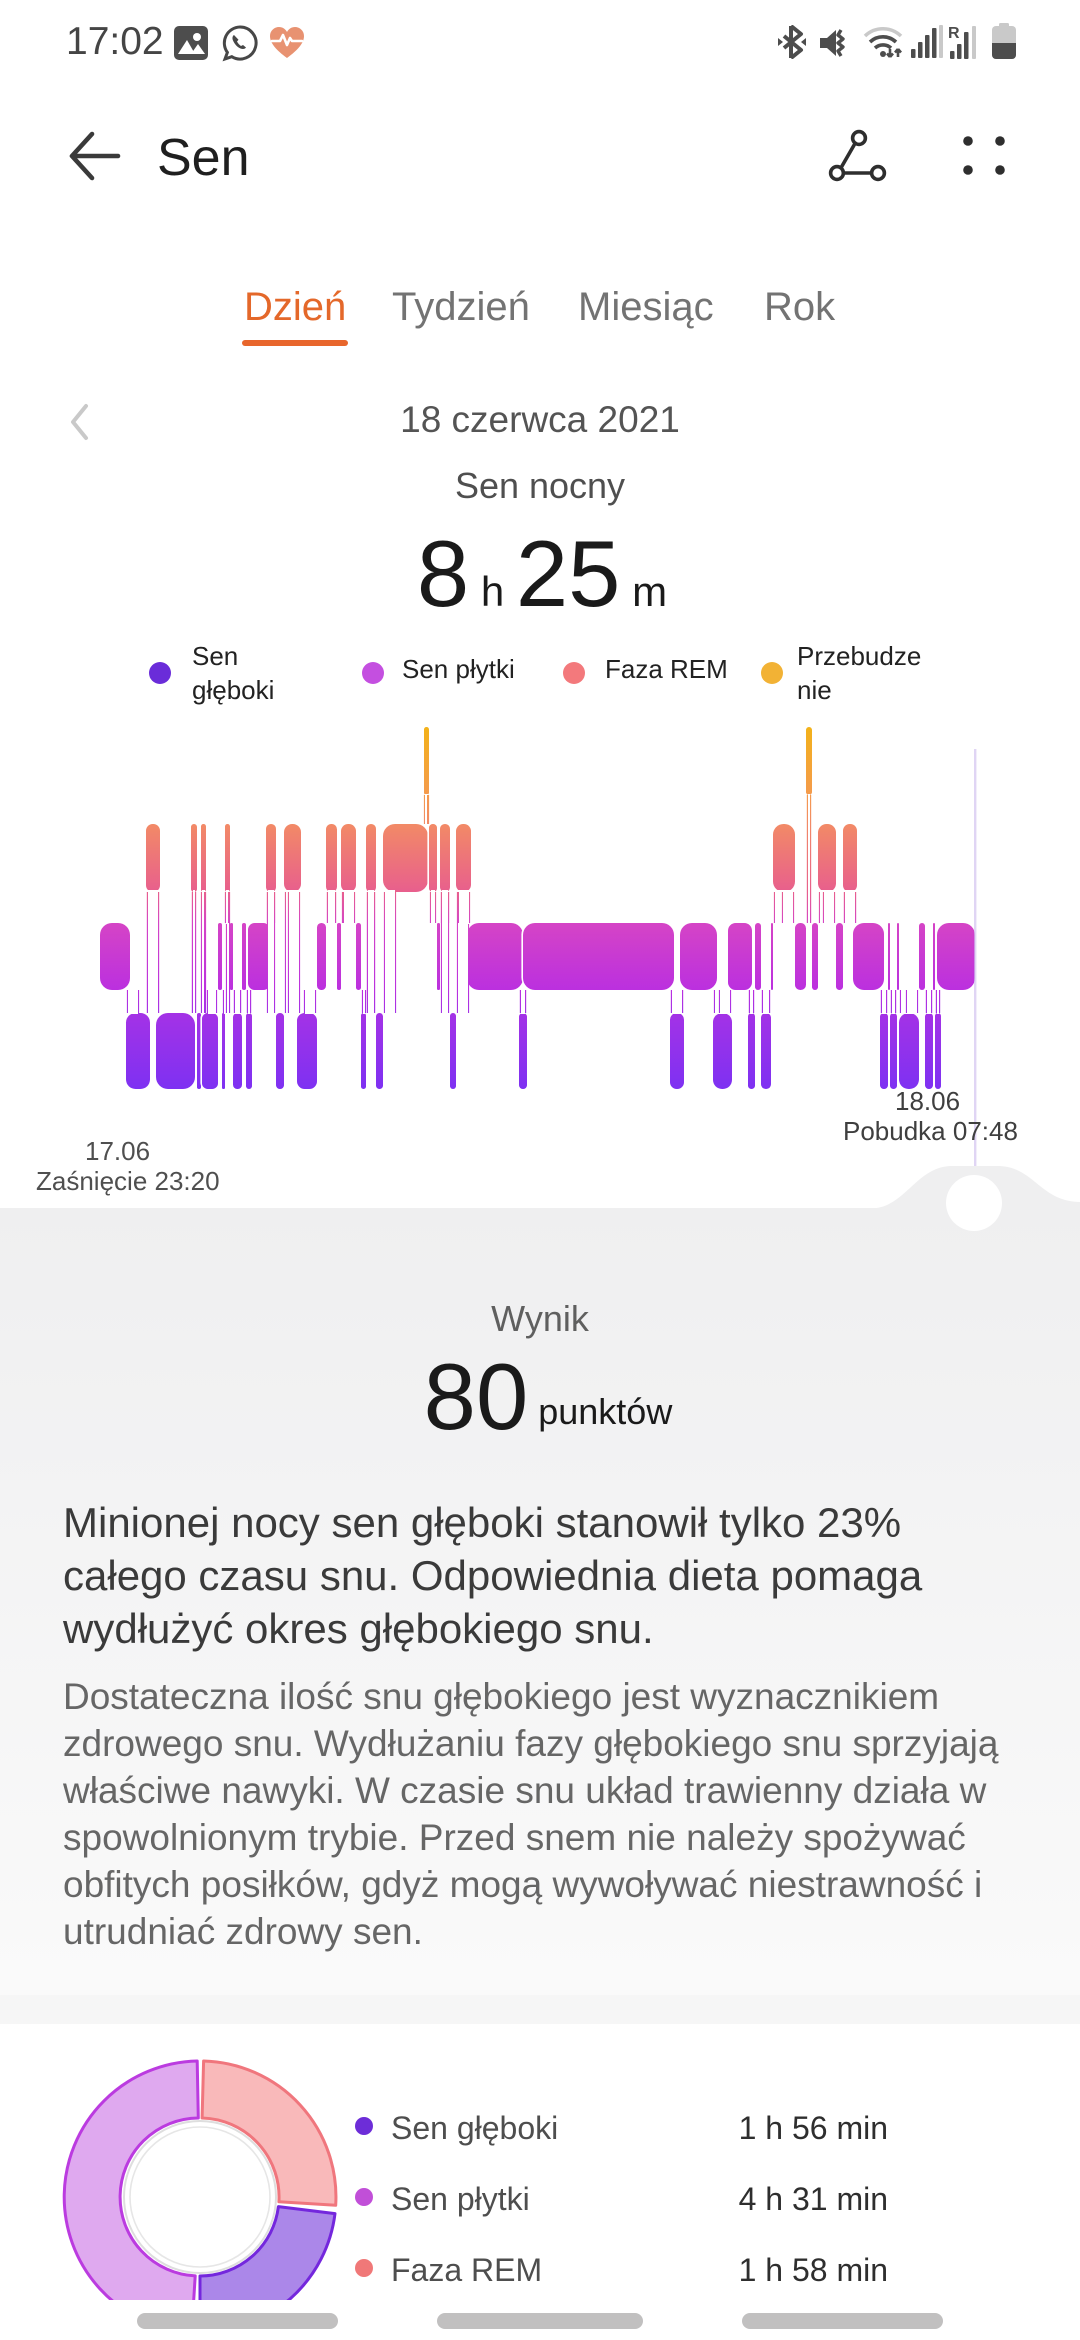 This screenshot has width=1080, height=2340. What do you see at coordinates (954, 33) in the screenshot?
I see `svg-text: R` at bounding box center [954, 33].